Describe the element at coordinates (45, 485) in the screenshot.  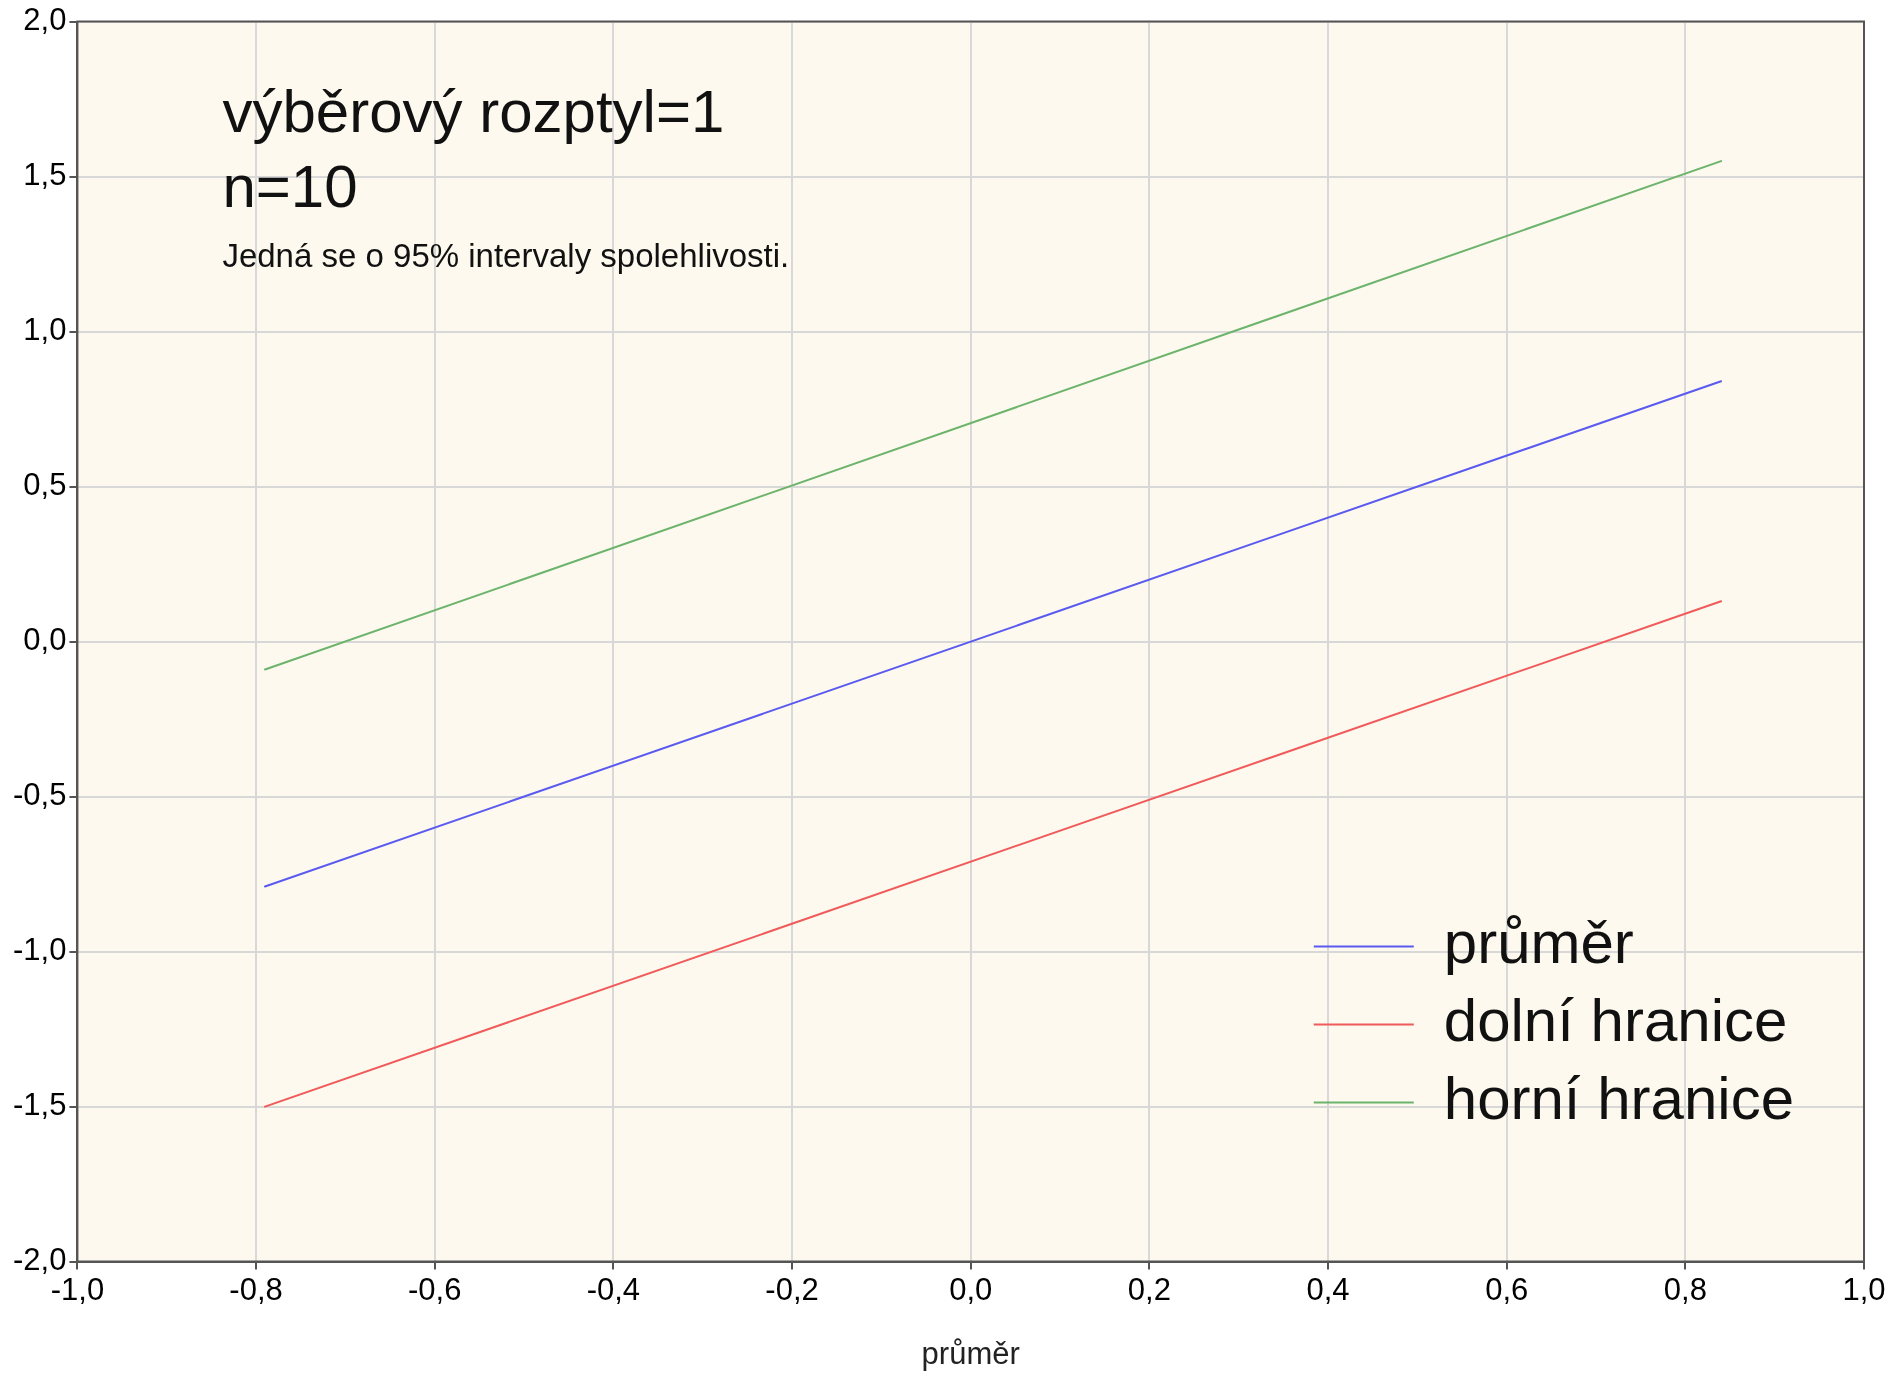
I see `y-tick-label: 0,5` at that location.